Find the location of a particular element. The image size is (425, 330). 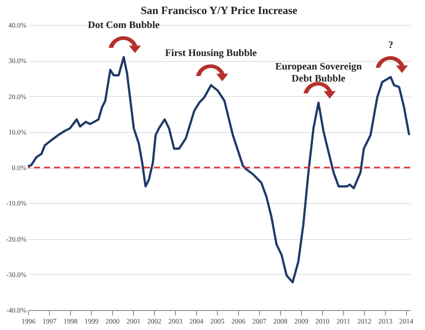

annotation: ? is located at coordinates (391, 46).